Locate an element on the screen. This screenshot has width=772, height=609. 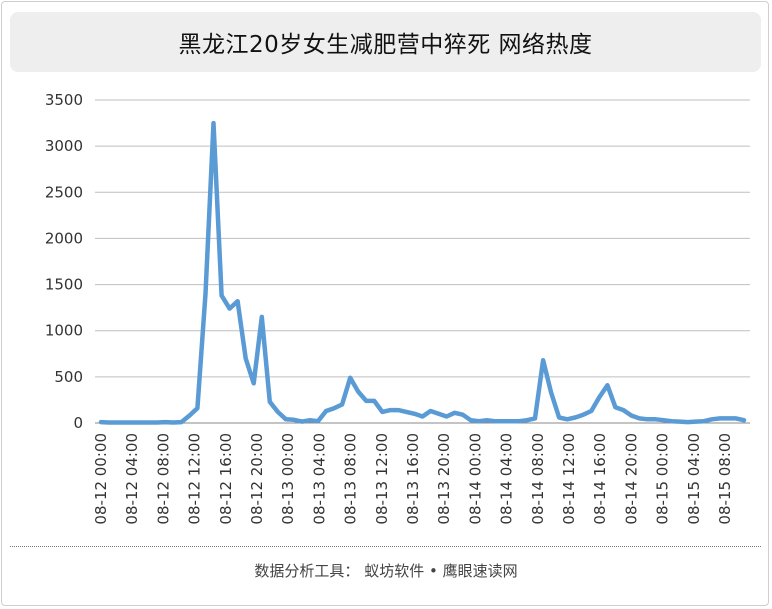
x-tick-label: 08-14 20:00 is located at coordinates (631, 479).